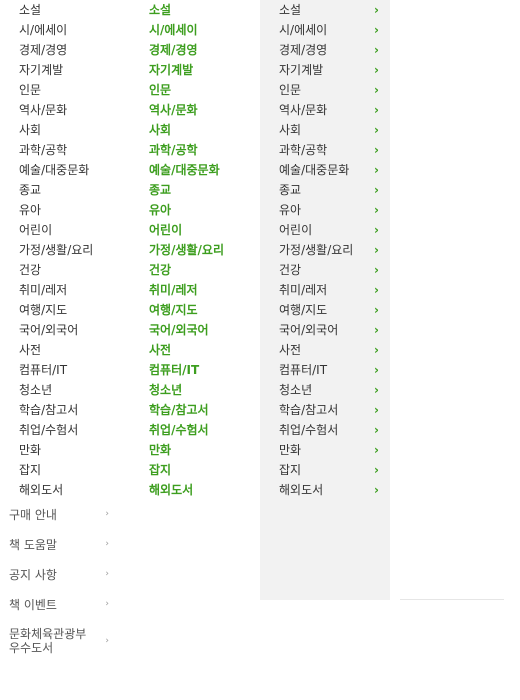 The width and height of the screenshot is (520, 700). Describe the element at coordinates (160, 450) in the screenshot. I see `category-link-highlighted: 만화` at that location.